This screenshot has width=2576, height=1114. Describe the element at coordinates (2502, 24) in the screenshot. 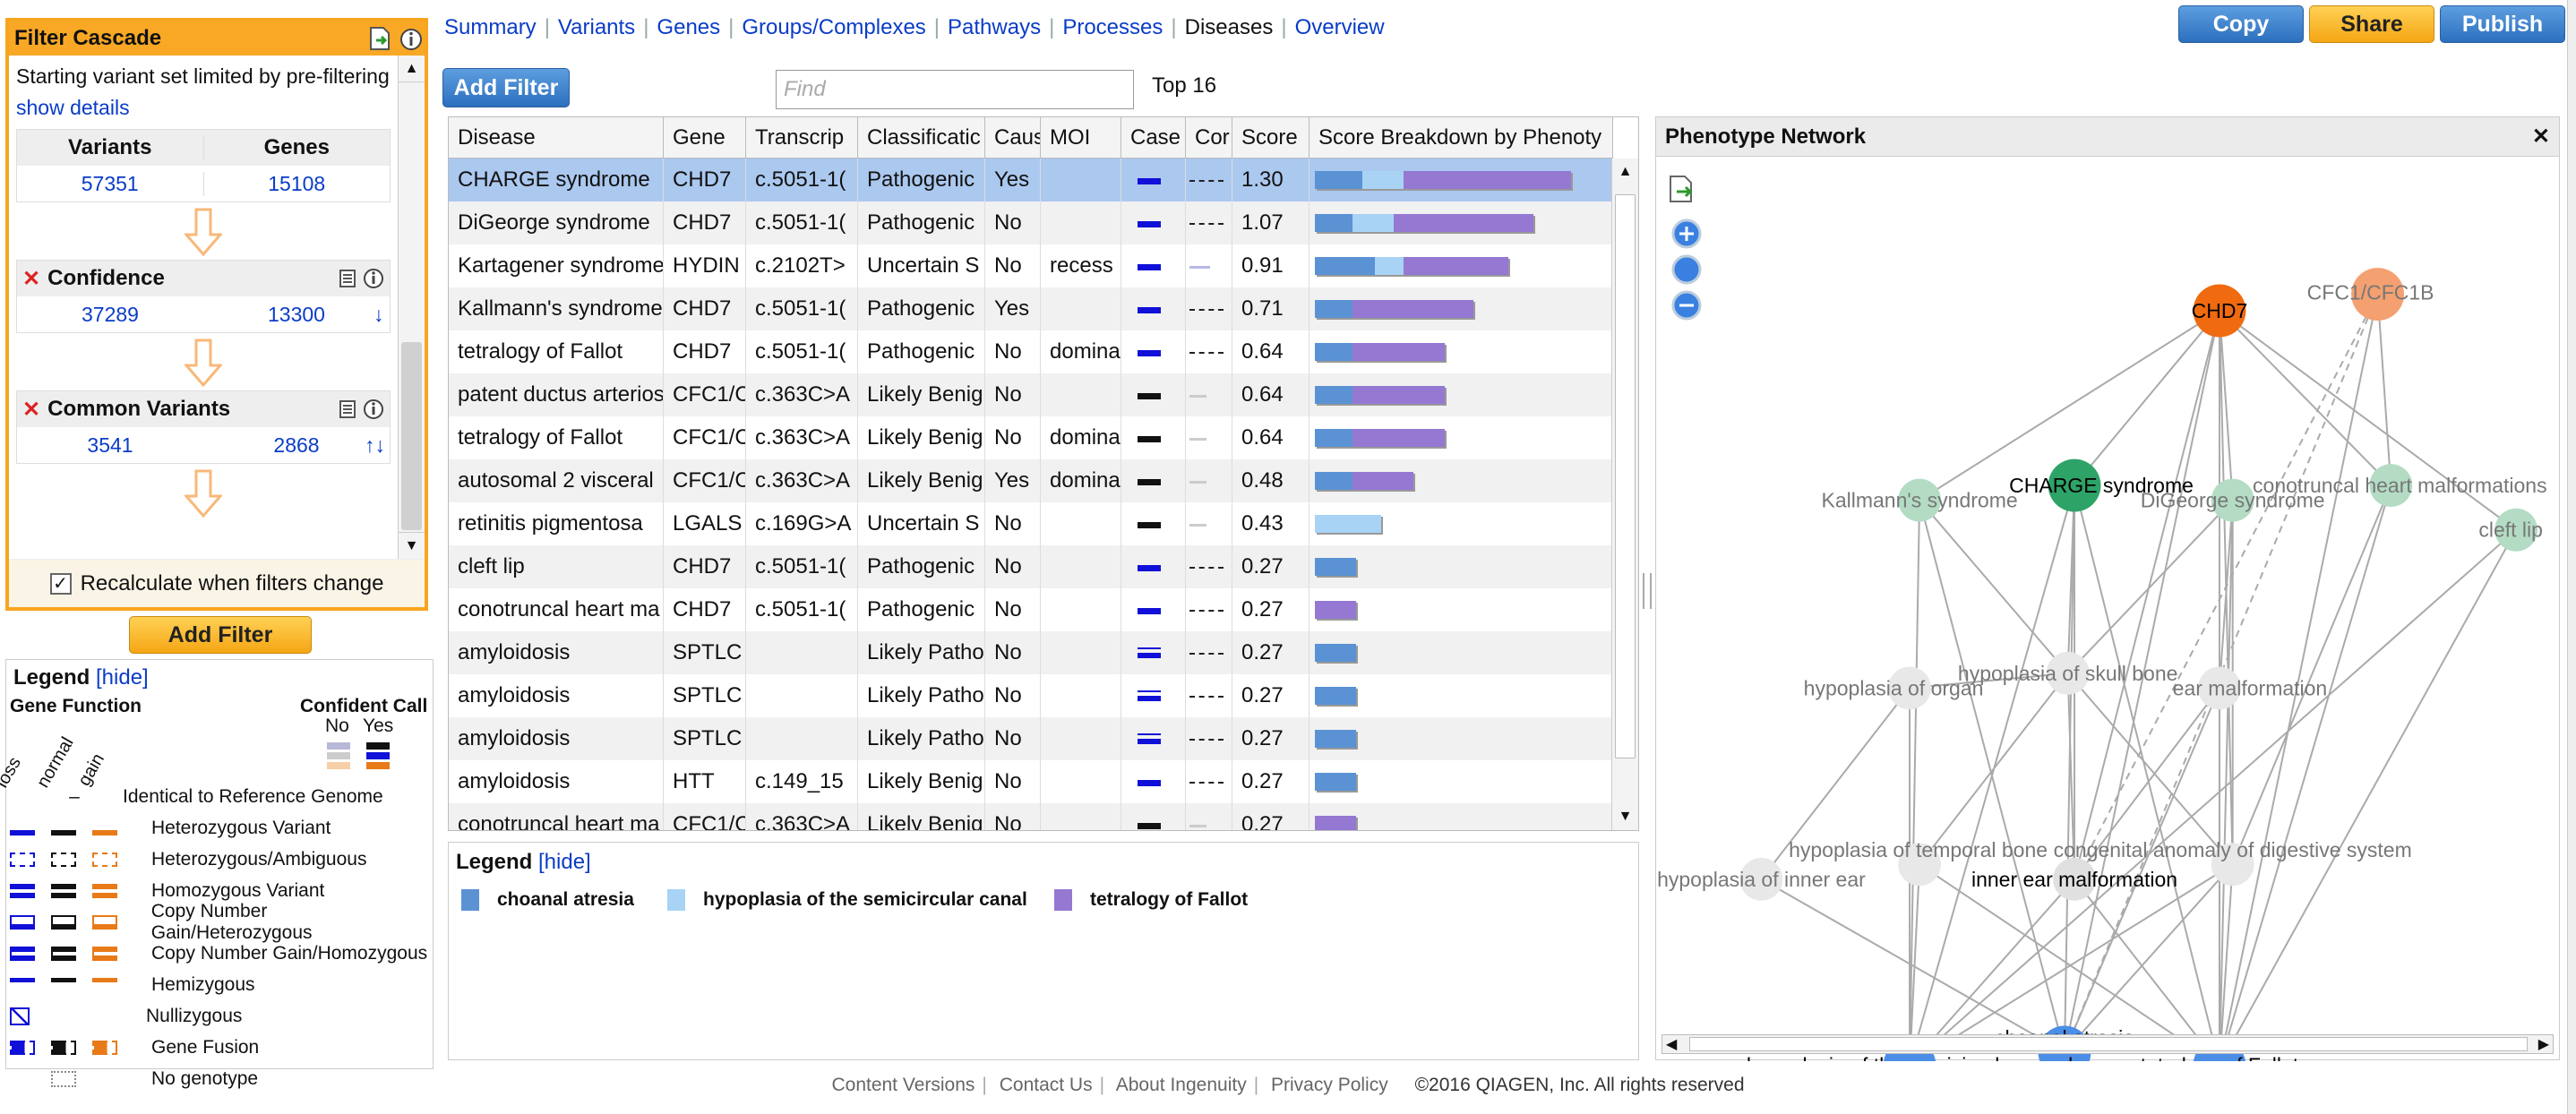

I see `publish-button: Publish` at that location.